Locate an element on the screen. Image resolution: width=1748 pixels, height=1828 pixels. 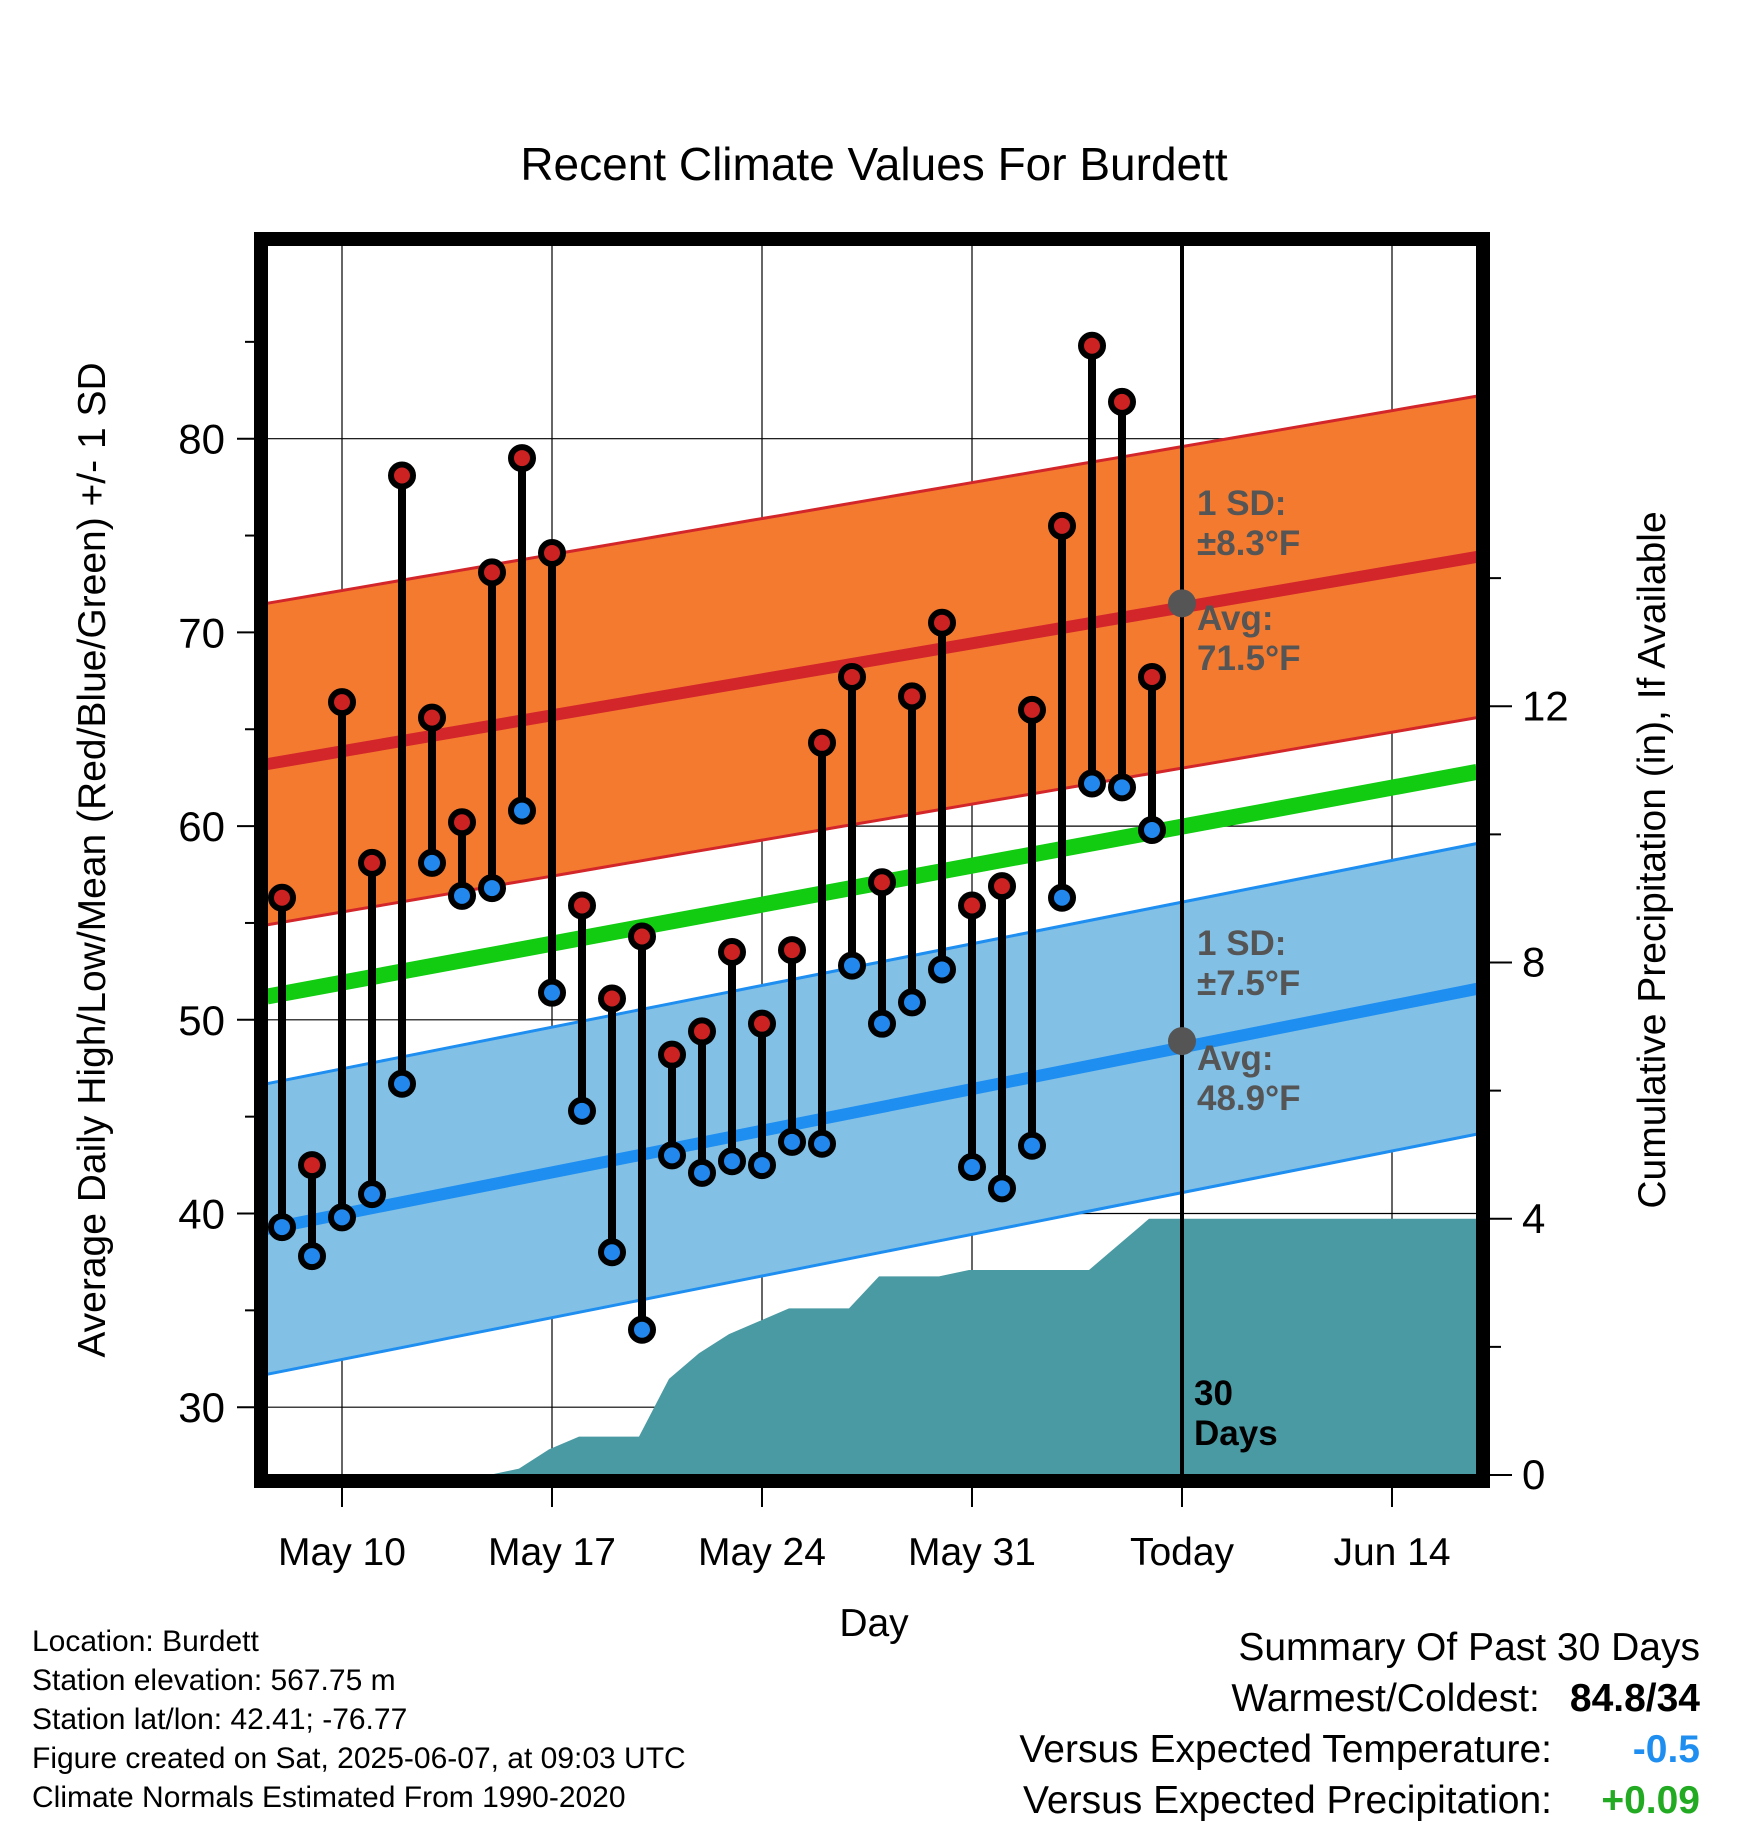
days-annotation-1: Days is located at coordinates (1236, 1433).